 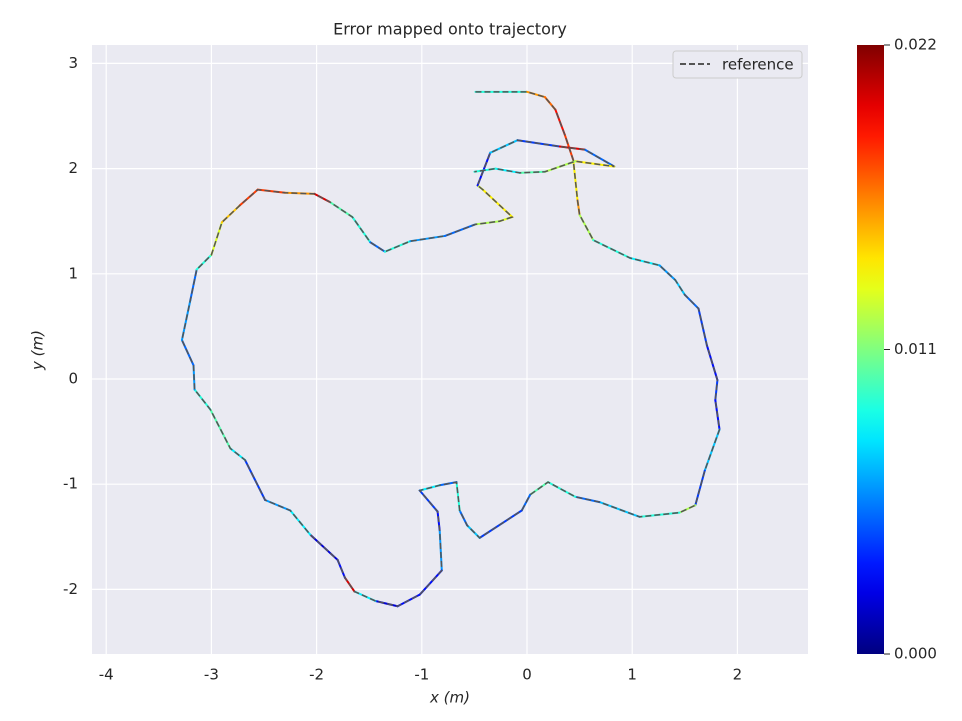 I want to click on legend: reference, so click(x=737, y=64).